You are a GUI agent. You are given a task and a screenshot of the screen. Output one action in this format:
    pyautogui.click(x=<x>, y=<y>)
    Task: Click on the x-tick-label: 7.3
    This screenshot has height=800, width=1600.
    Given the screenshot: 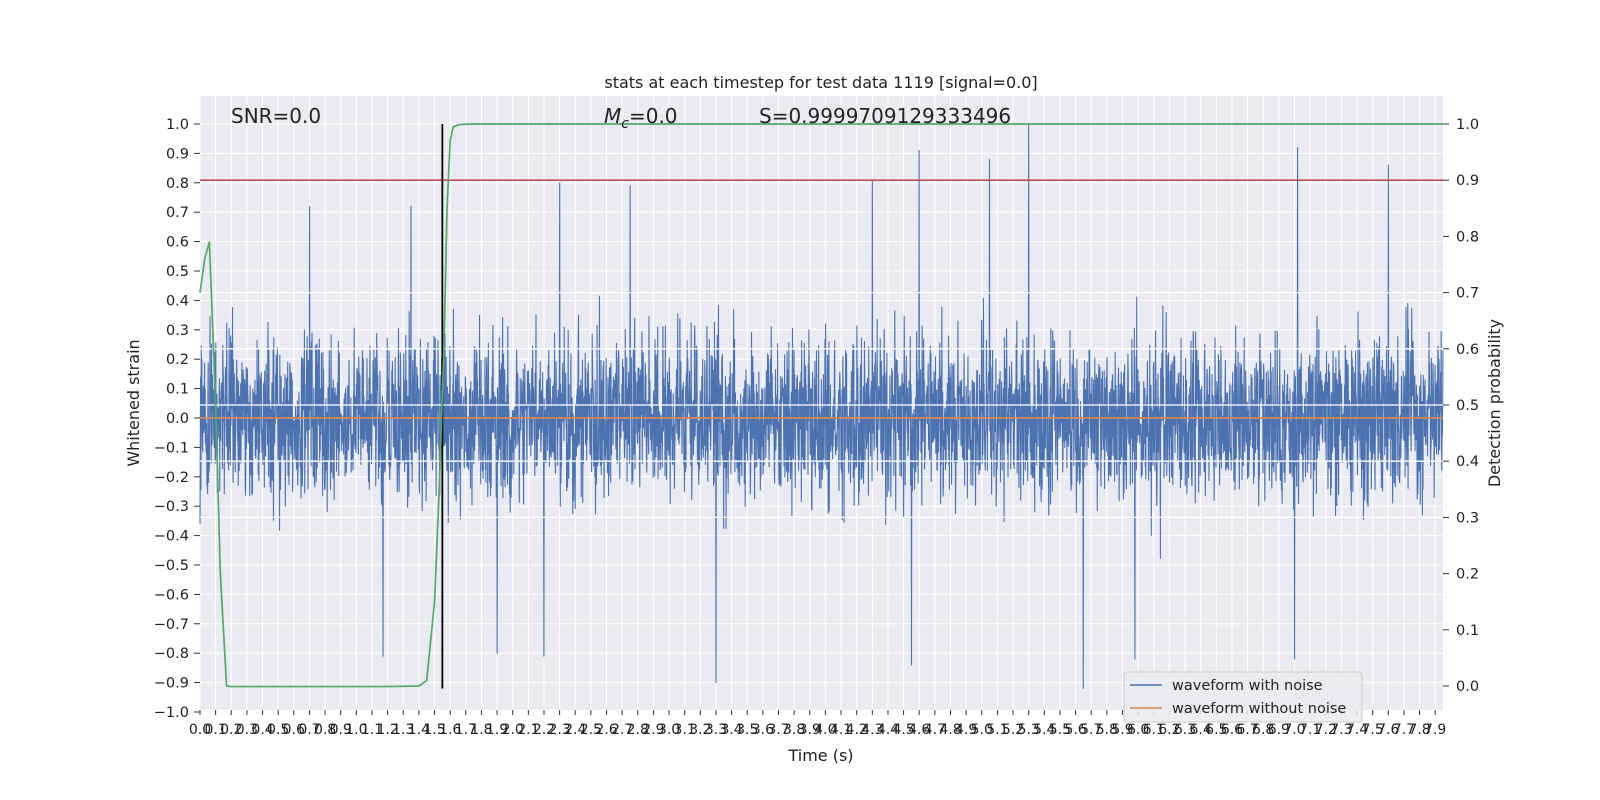 What is the action you would take?
    pyautogui.click(x=1341, y=730)
    